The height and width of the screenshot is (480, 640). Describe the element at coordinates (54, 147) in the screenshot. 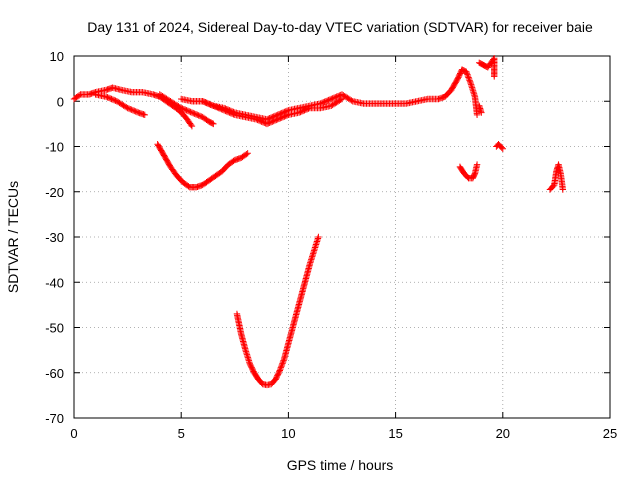

I see `y-tick-label: -10` at that location.